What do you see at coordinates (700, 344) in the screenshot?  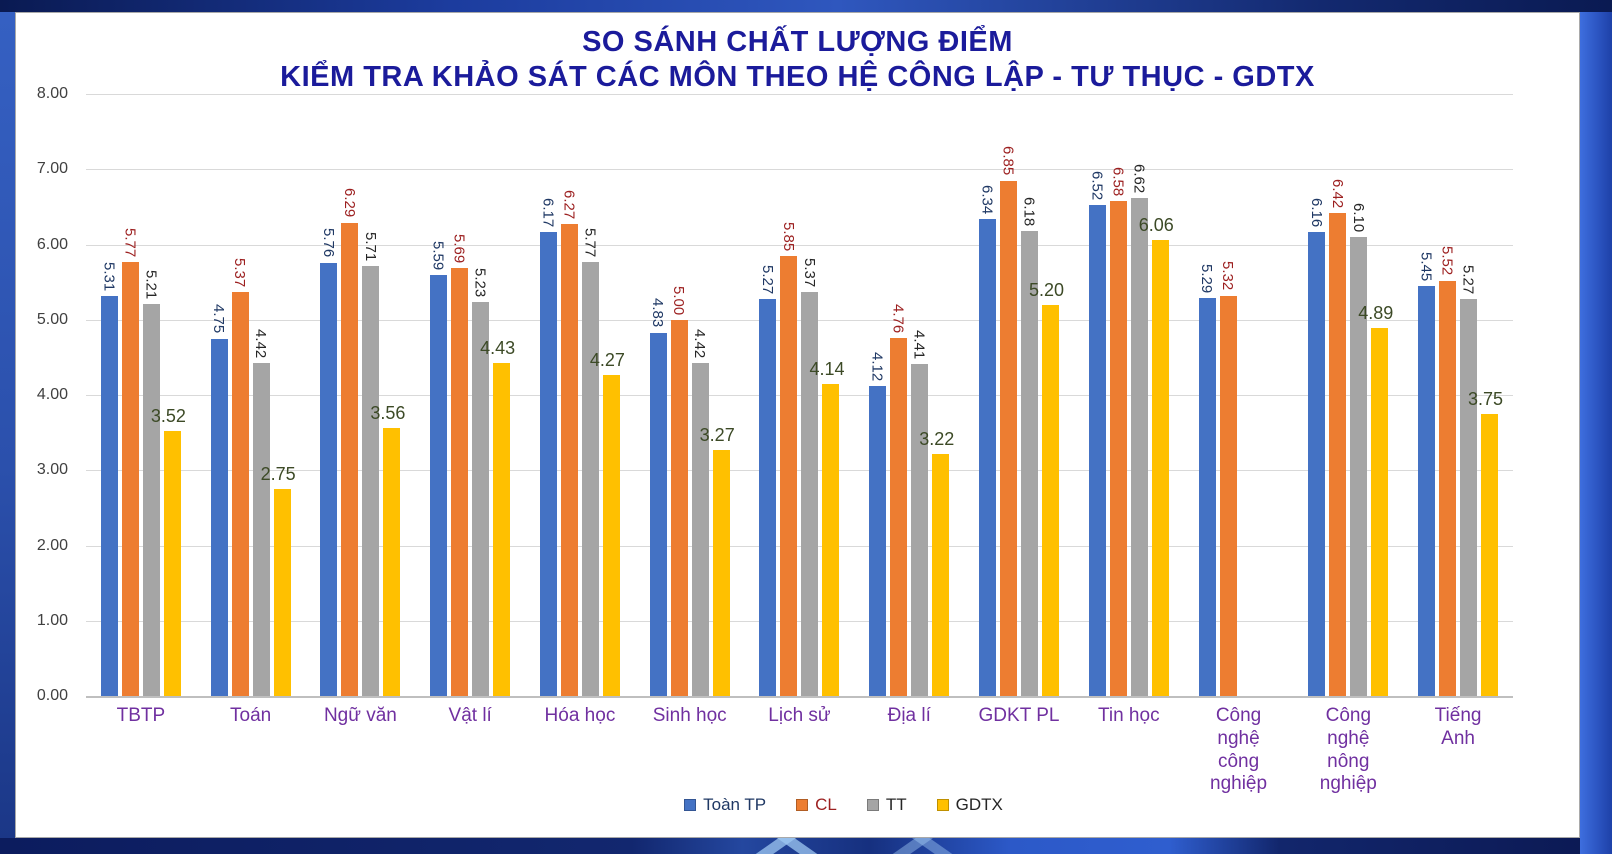 I see `bar-value-label: 4.42` at bounding box center [700, 344].